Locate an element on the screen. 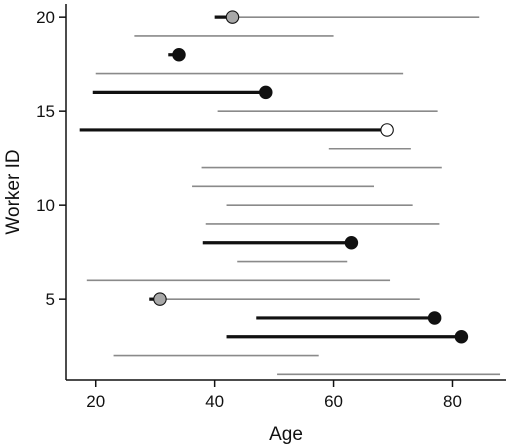 The image size is (520, 445). y-axis-ticks: 5 10 15 20 is located at coordinates (51, 158).